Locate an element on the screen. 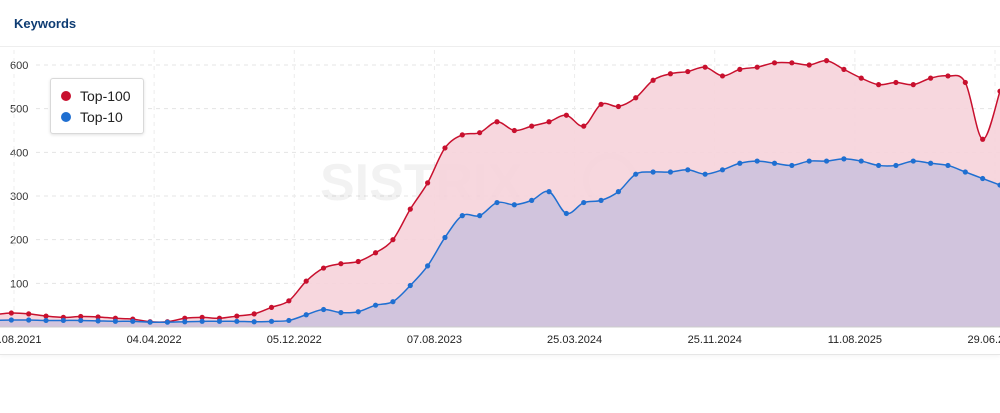 The image size is (1000, 413). x-tick-label: 07.08.2023 is located at coordinates (434, 340).